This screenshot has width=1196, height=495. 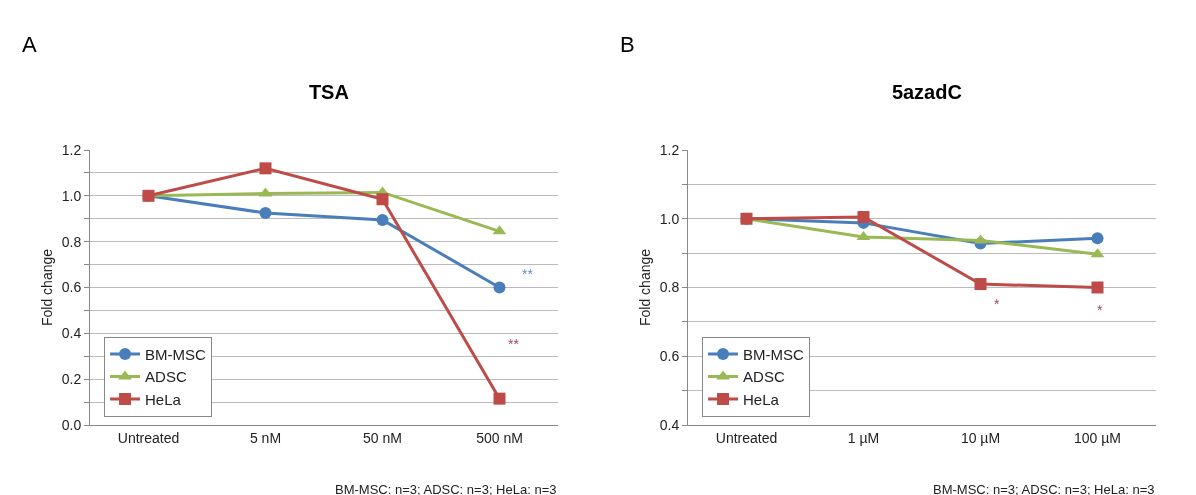 What do you see at coordinates (863, 437) in the screenshot?
I see `x-tick-label: 1 µM` at bounding box center [863, 437].